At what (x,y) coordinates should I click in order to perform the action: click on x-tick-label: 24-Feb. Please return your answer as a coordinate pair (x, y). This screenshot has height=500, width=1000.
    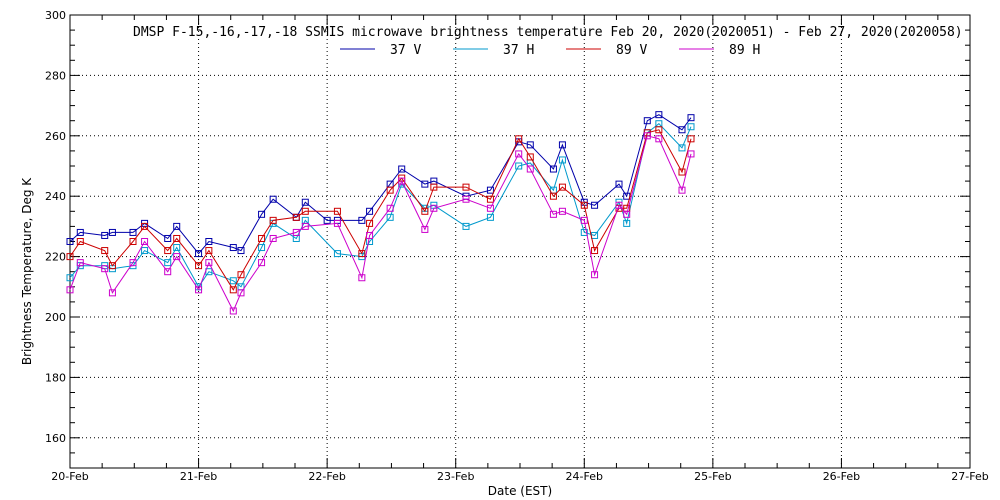
    Looking at the image, I should click on (584, 476).